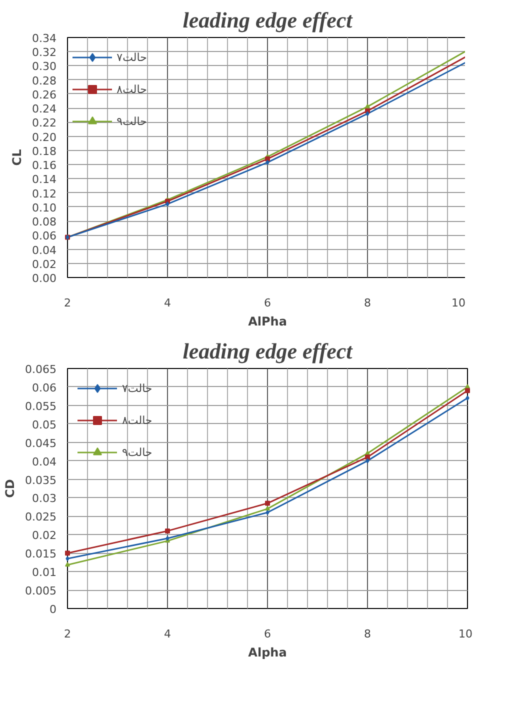 The image size is (529, 702). I want to click on y-tick-label: 0.005, so click(41, 591).